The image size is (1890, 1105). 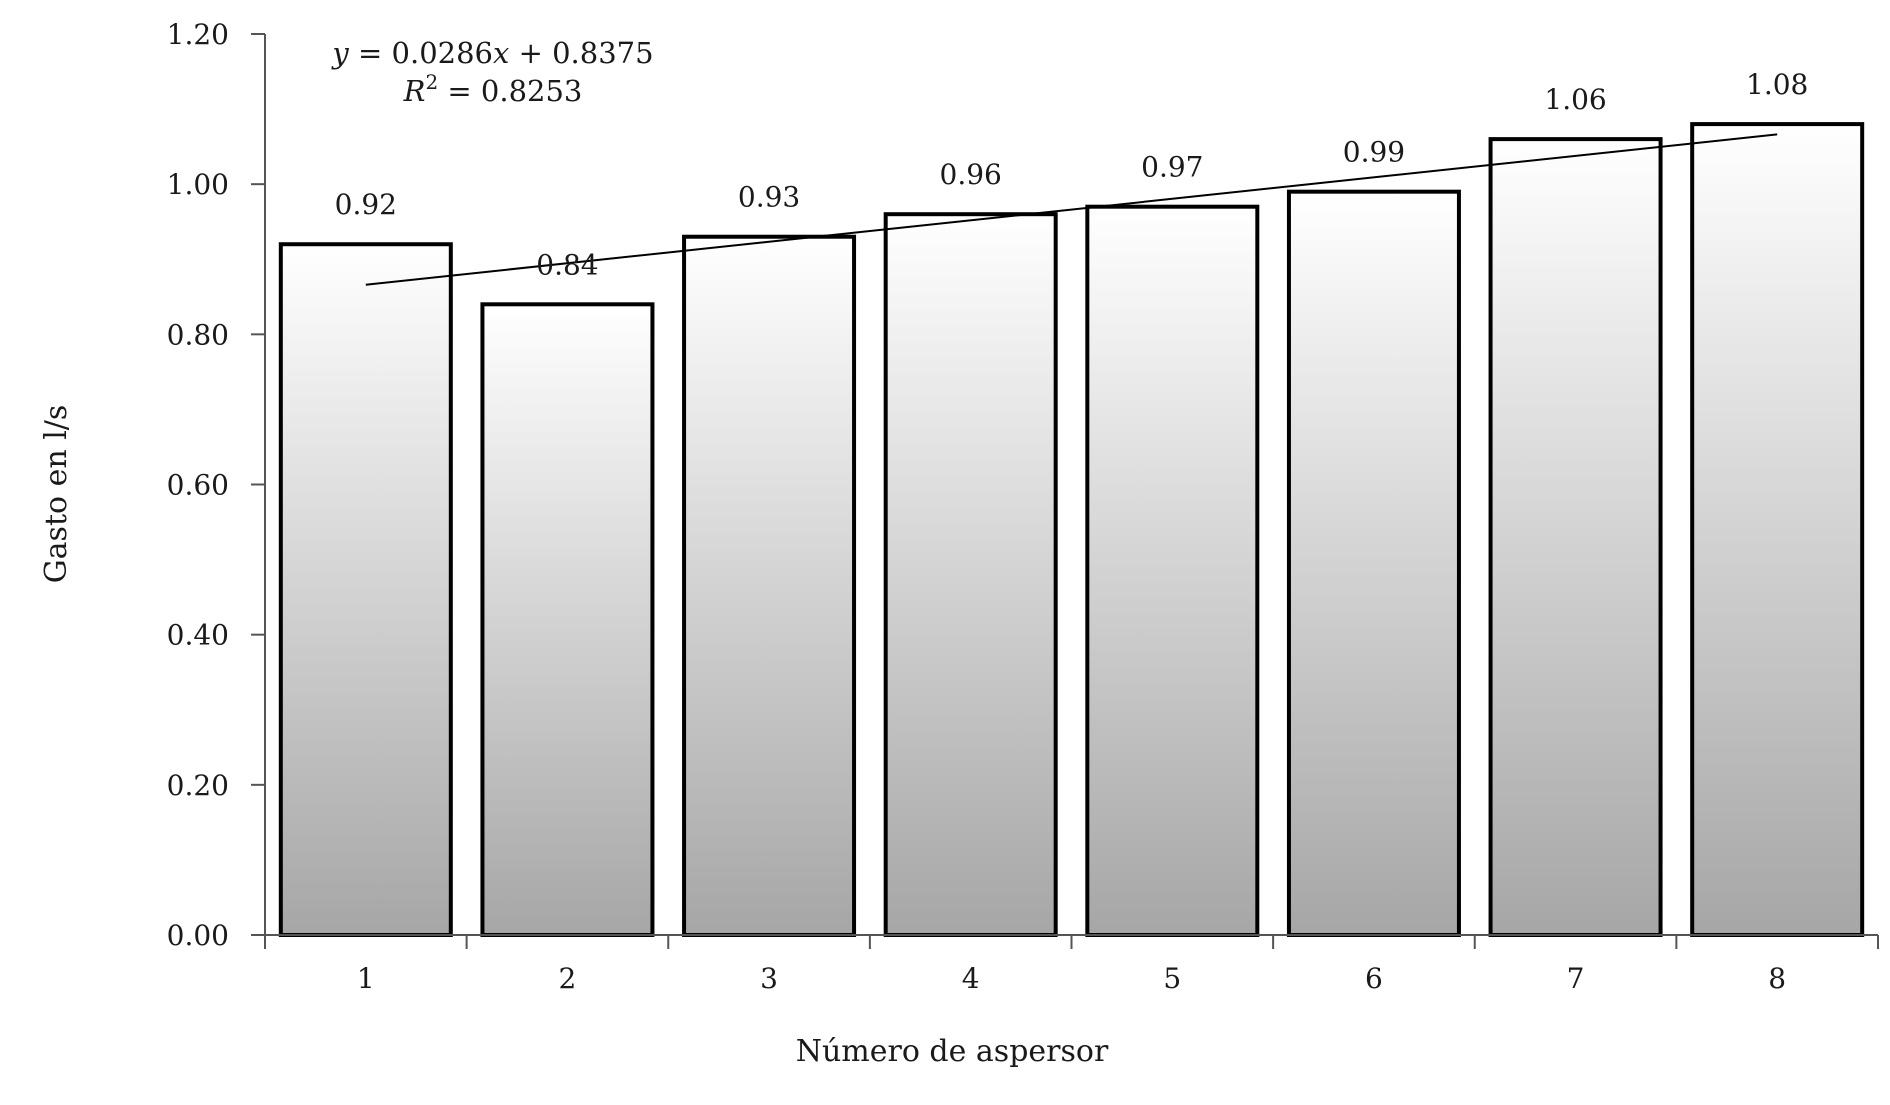 I want to click on x-tick-label: 1, so click(x=366, y=978).